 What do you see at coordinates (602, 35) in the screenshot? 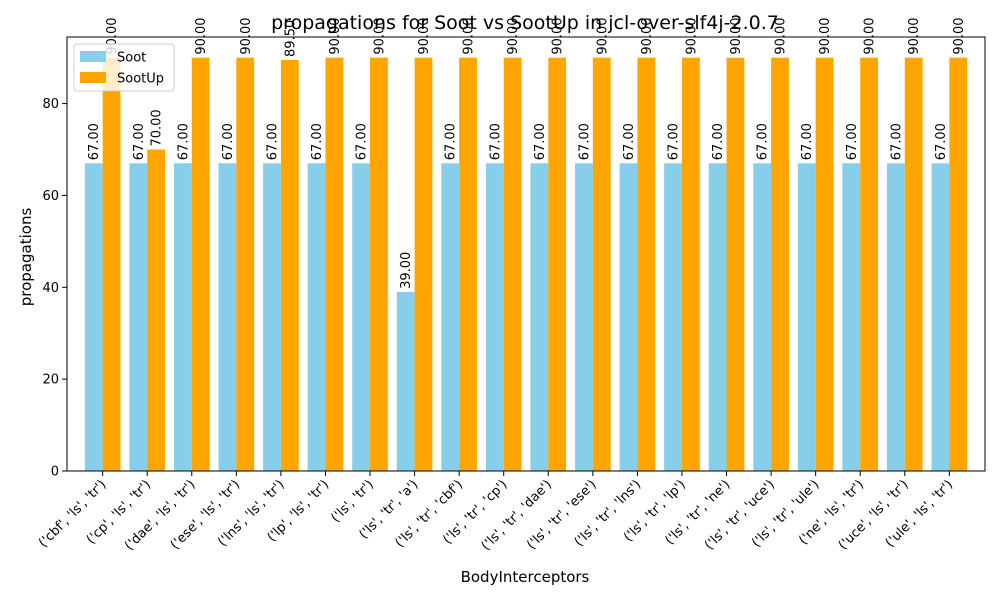
I see `data-label-sootup-11: 90.00` at bounding box center [602, 35].